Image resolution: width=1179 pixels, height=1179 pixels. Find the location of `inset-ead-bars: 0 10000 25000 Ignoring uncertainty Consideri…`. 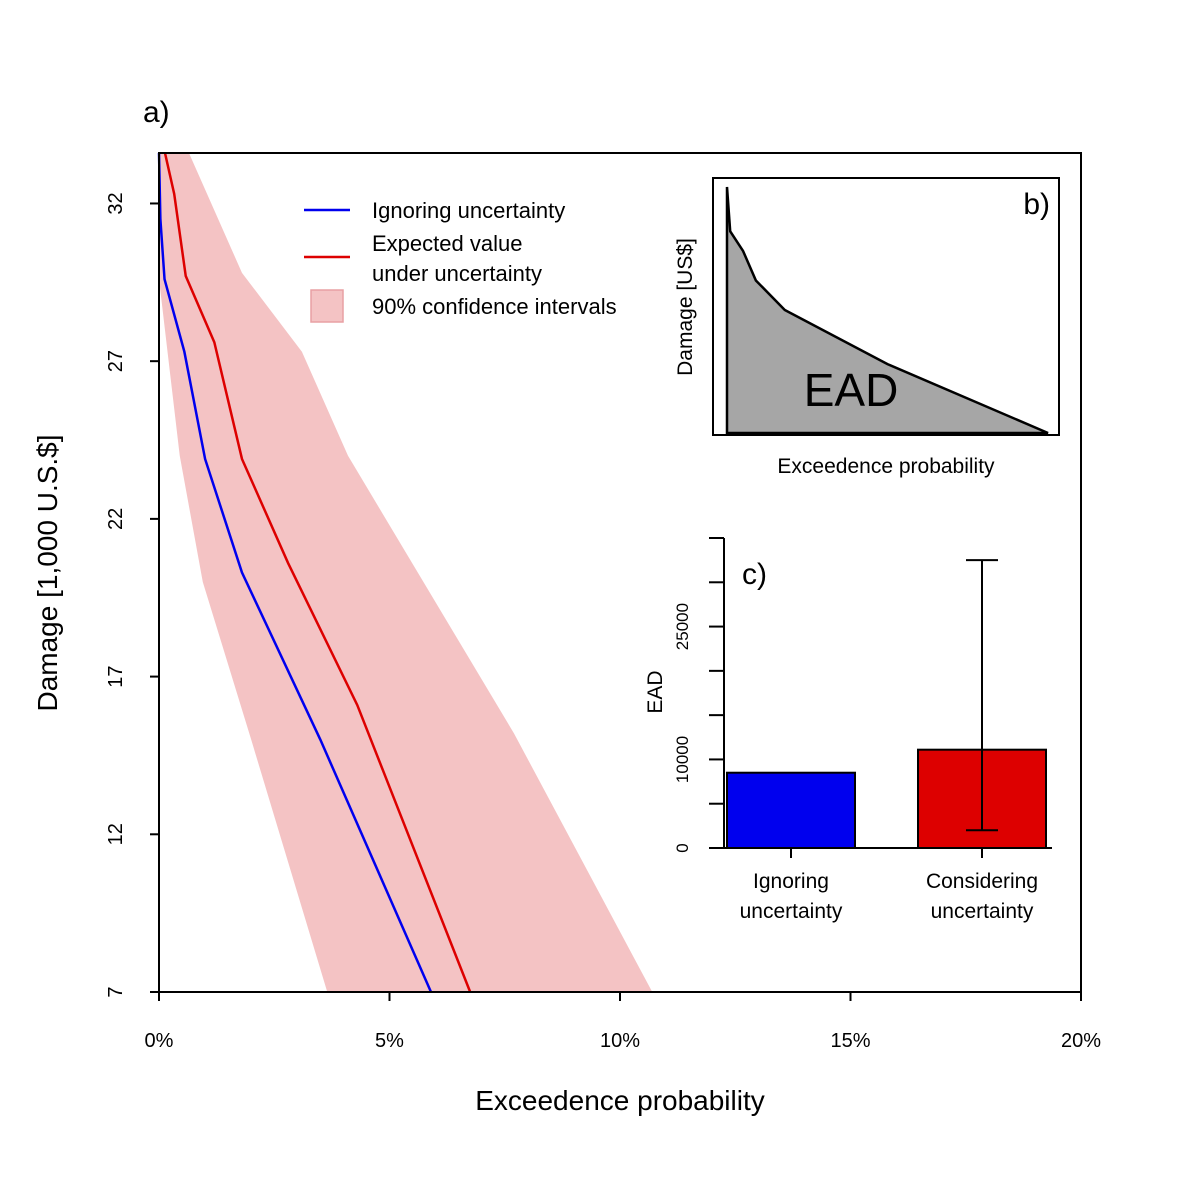

inset-ead-bars: 0 10000 25000 Ignoring uncertainty Consideri… is located at coordinates (848, 730).